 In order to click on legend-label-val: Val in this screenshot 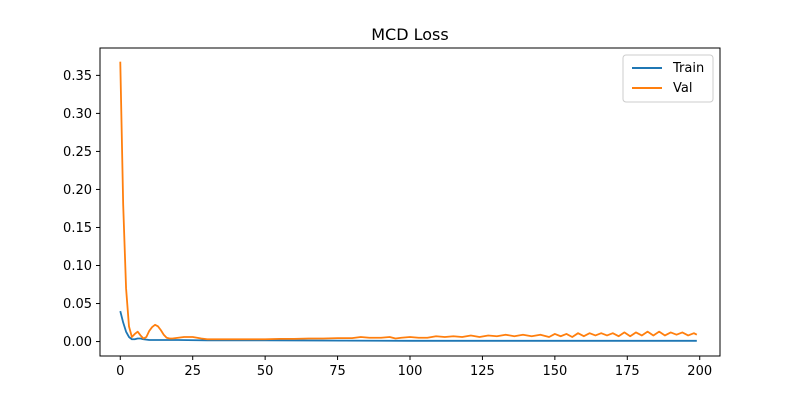, I will do `click(682, 88)`.